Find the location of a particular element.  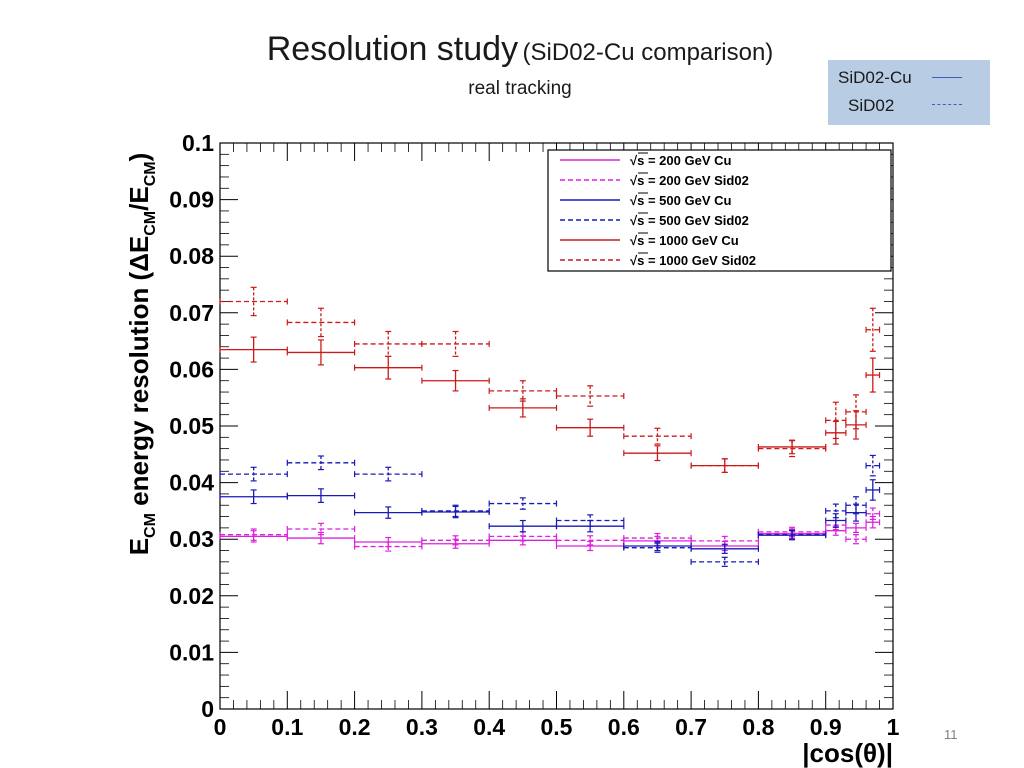

key-line-dashed is located at coordinates (947, 104).